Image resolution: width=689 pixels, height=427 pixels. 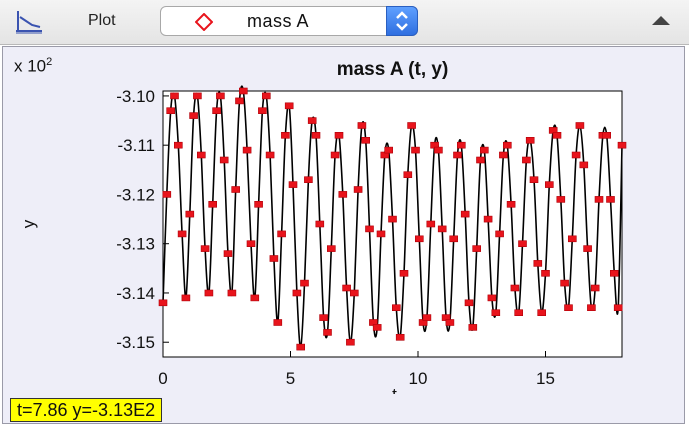 What do you see at coordinates (204, 22) in the screenshot?
I see `diamond-marker-icon` at bounding box center [204, 22].